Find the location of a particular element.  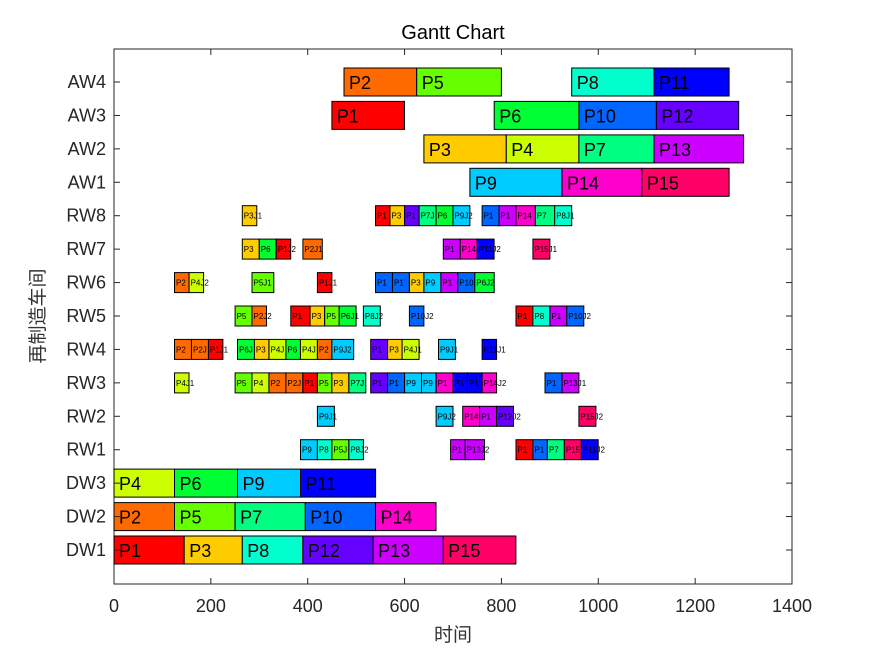

task-label-rw7-28: P6 is located at coordinates (266, 249).